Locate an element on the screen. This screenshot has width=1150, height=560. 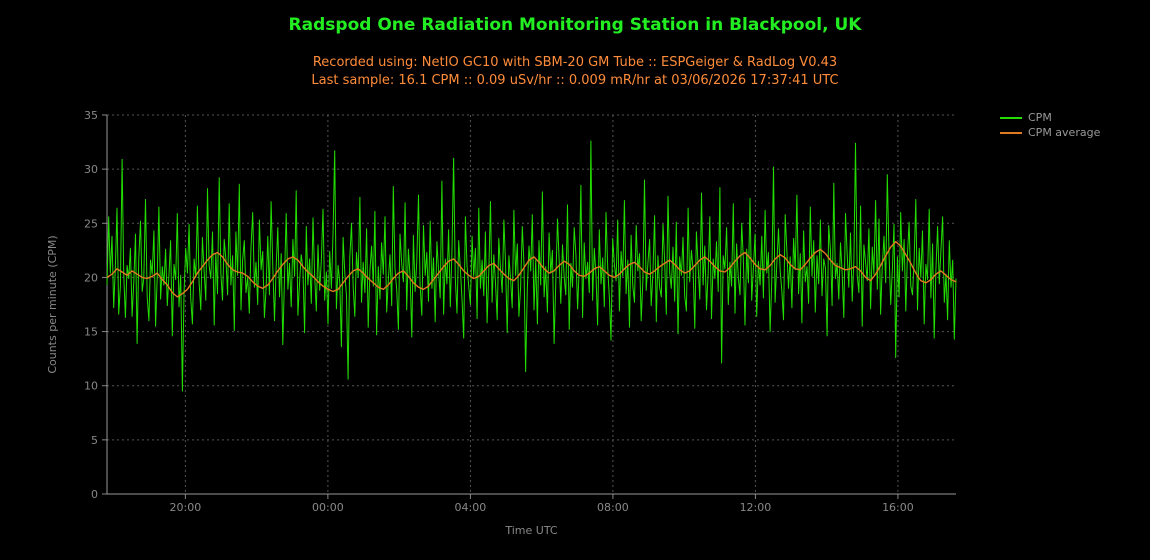
y-tick-label: 20 is located at coordinates (91, 277).